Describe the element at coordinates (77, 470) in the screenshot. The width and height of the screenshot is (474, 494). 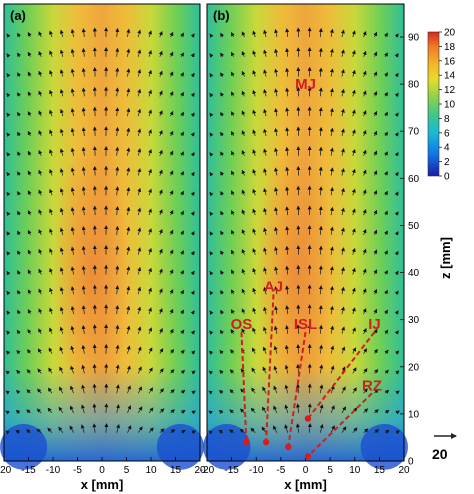
I see `x-tick-label: -5` at that location.